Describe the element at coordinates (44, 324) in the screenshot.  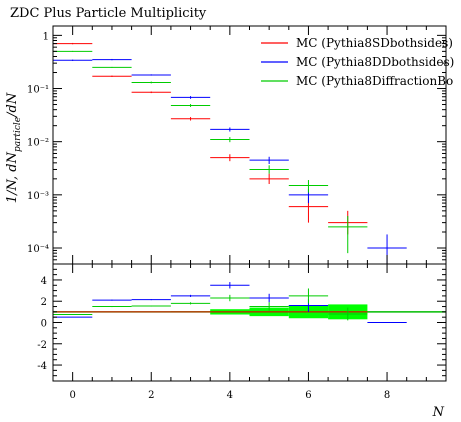
I see `ratio-y-tick-label-2: 0` at that location.